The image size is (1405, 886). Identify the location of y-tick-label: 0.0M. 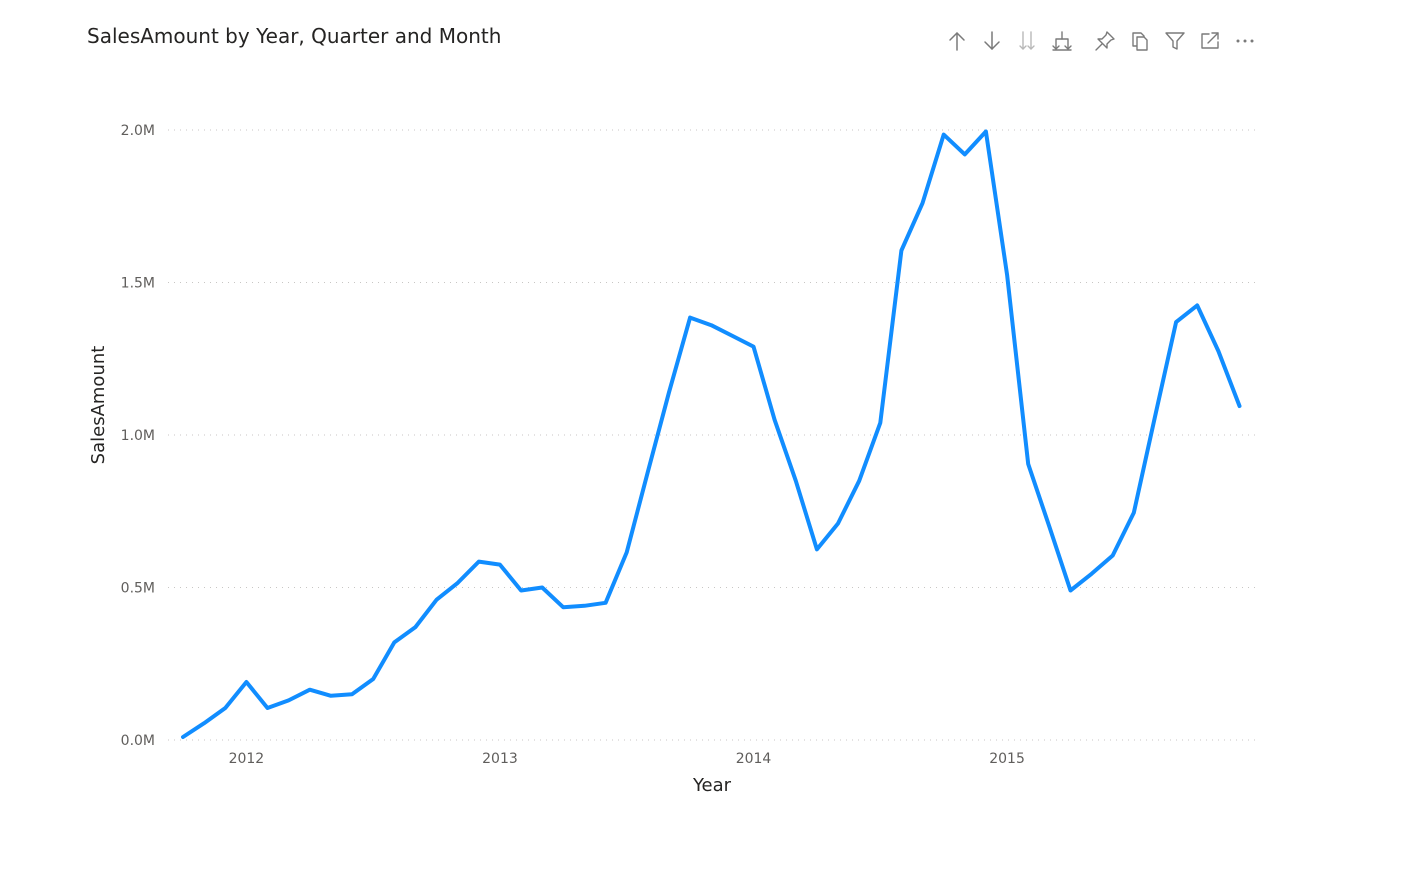
(138, 741).